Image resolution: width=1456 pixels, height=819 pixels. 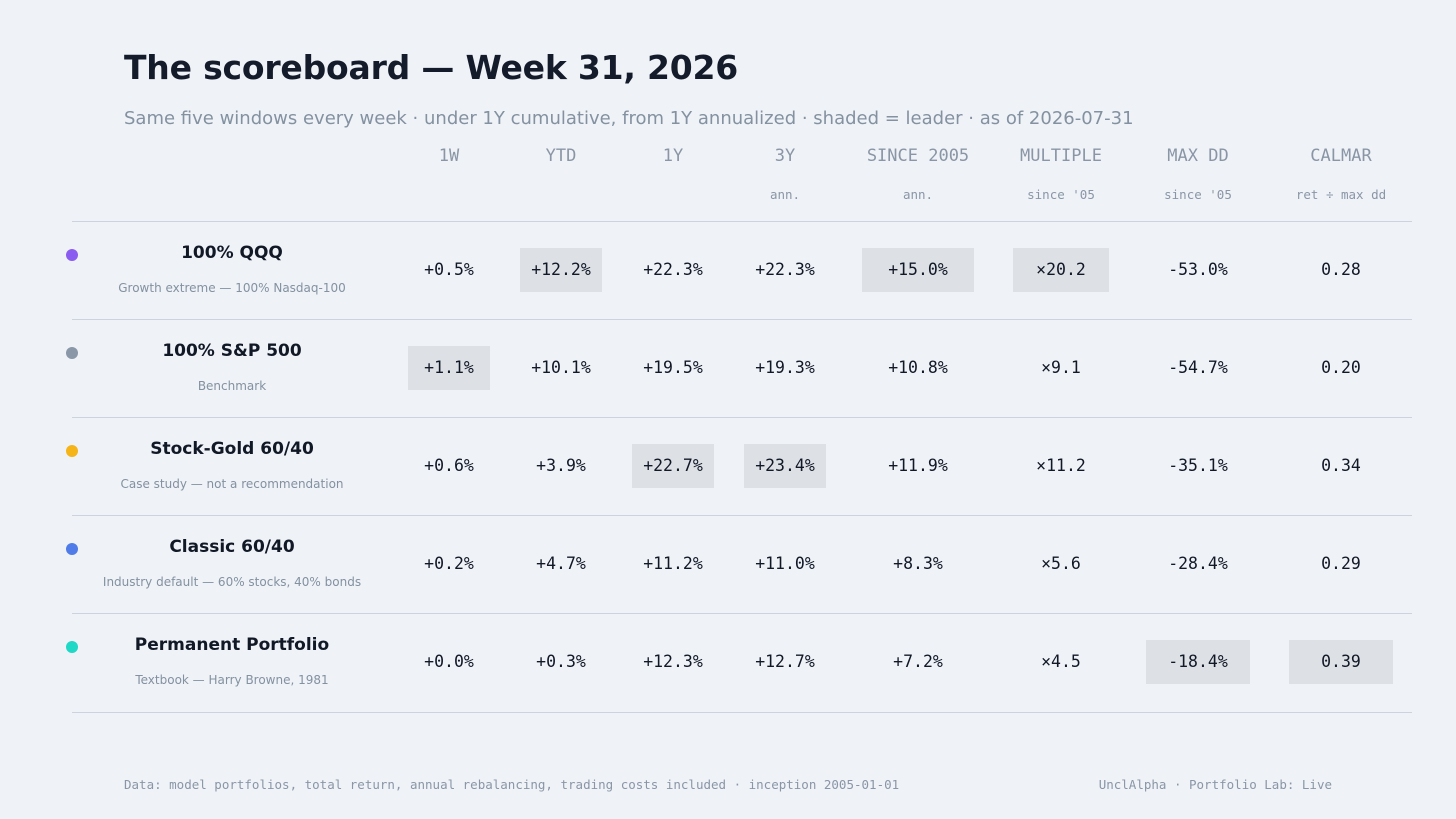 What do you see at coordinates (673, 156) in the screenshot?
I see `column-header-1y: 1Y` at bounding box center [673, 156].